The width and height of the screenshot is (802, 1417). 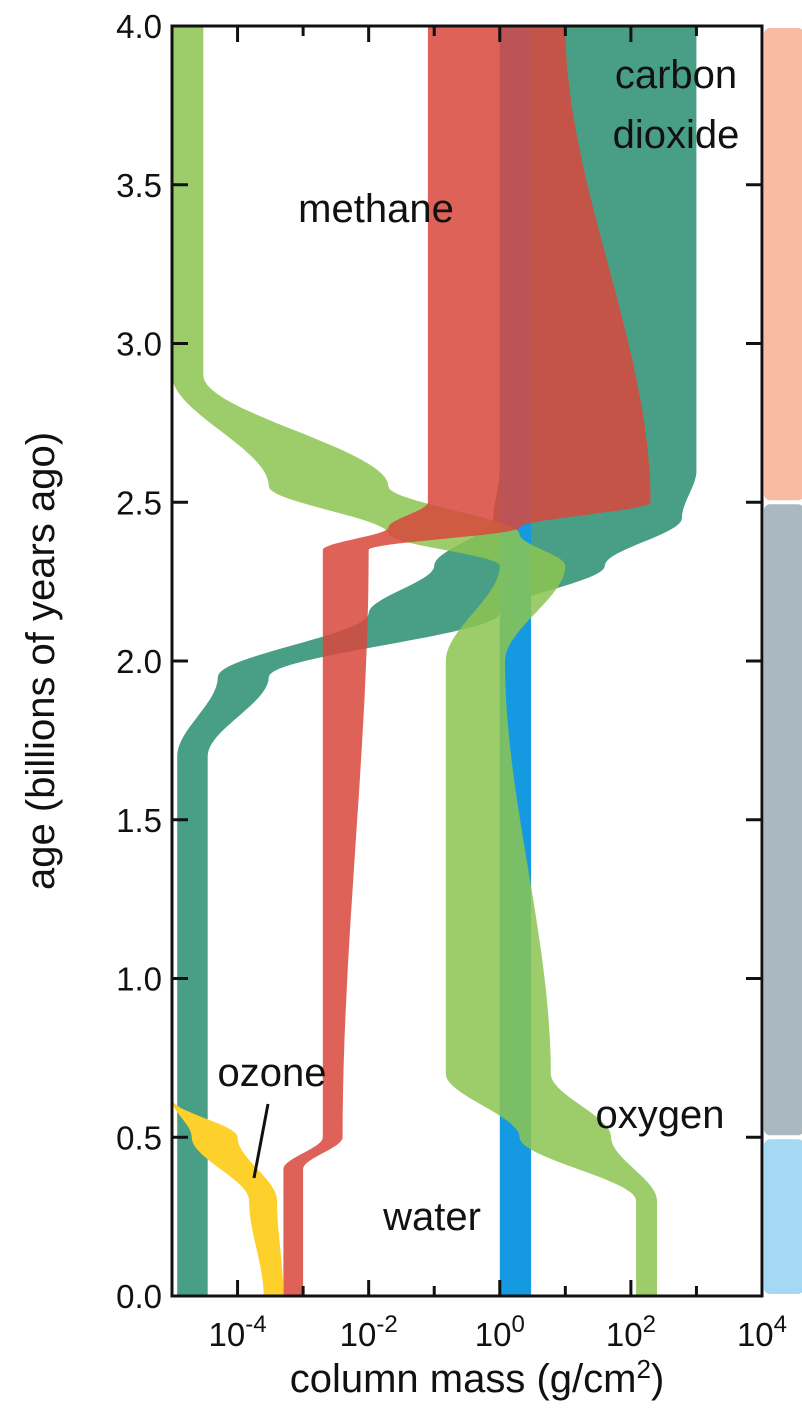 What do you see at coordinates (139, 820) in the screenshot?
I see `y-tick-label-3: 1.5` at bounding box center [139, 820].